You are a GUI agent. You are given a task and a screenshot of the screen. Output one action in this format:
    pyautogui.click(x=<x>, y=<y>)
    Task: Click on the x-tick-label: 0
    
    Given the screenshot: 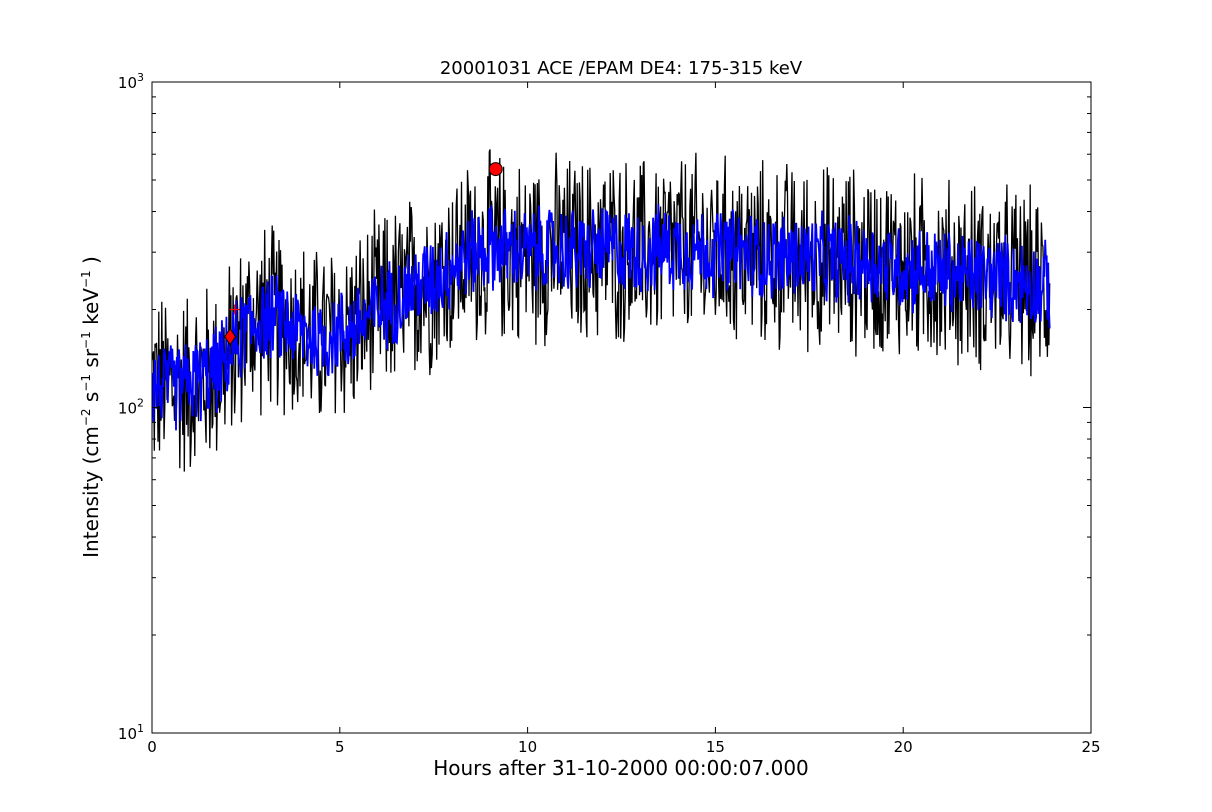 What is the action you would take?
    pyautogui.click(x=152, y=747)
    